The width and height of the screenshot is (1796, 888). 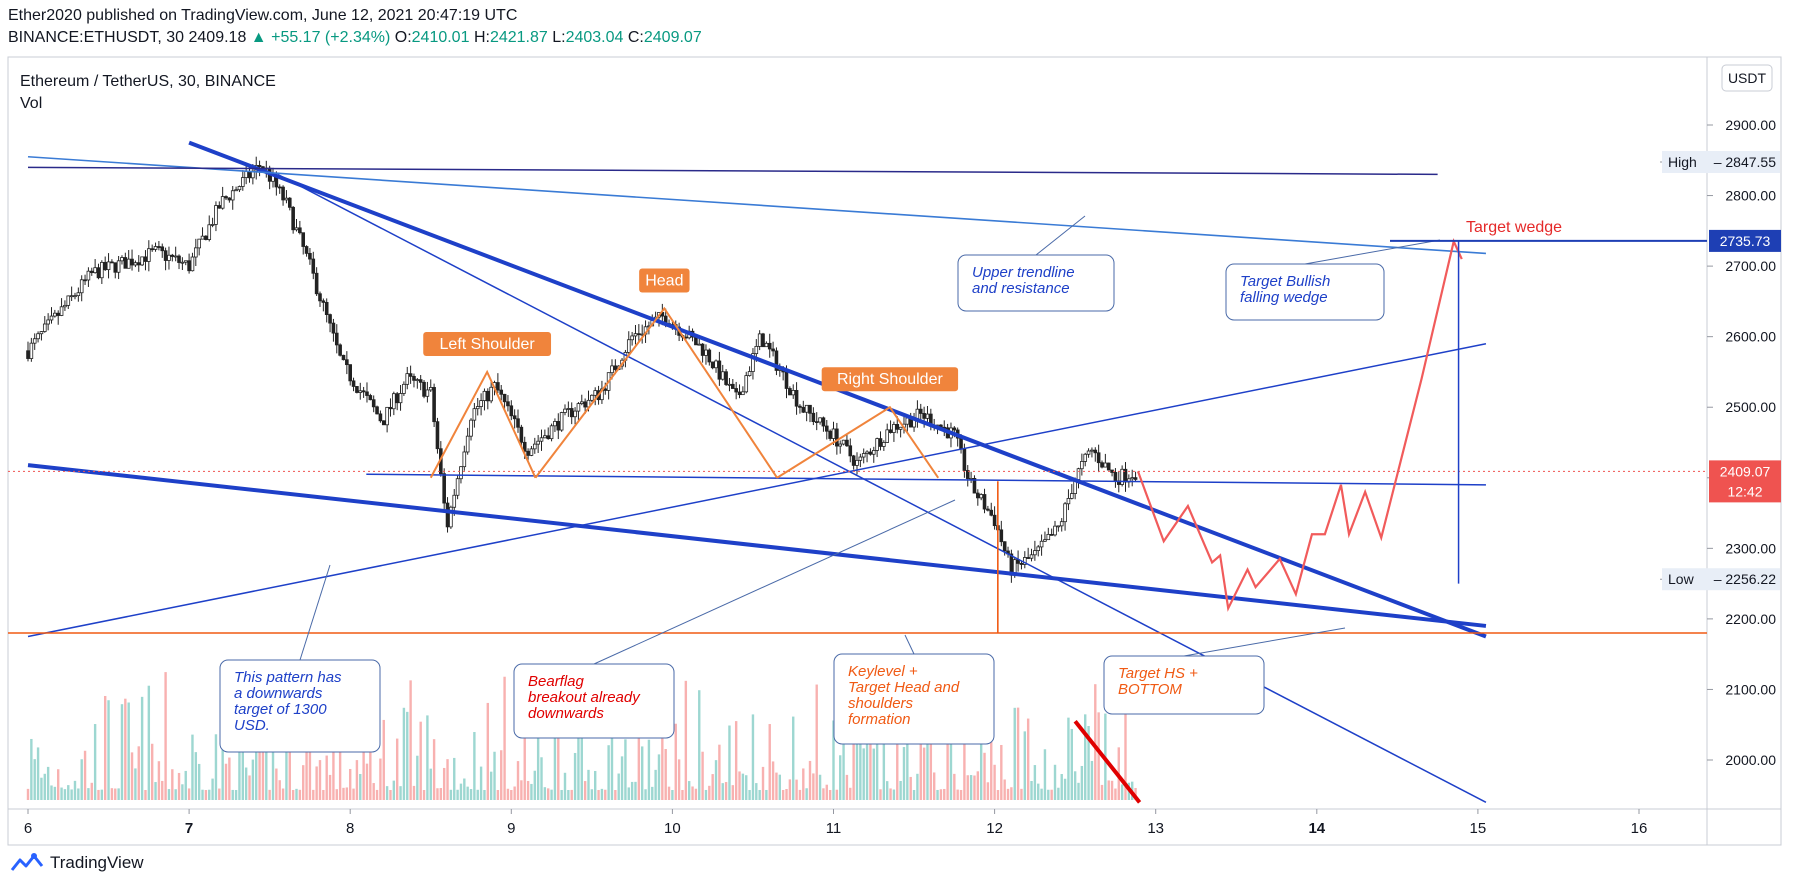 I want to click on projection-path, so click(x=1299, y=425).